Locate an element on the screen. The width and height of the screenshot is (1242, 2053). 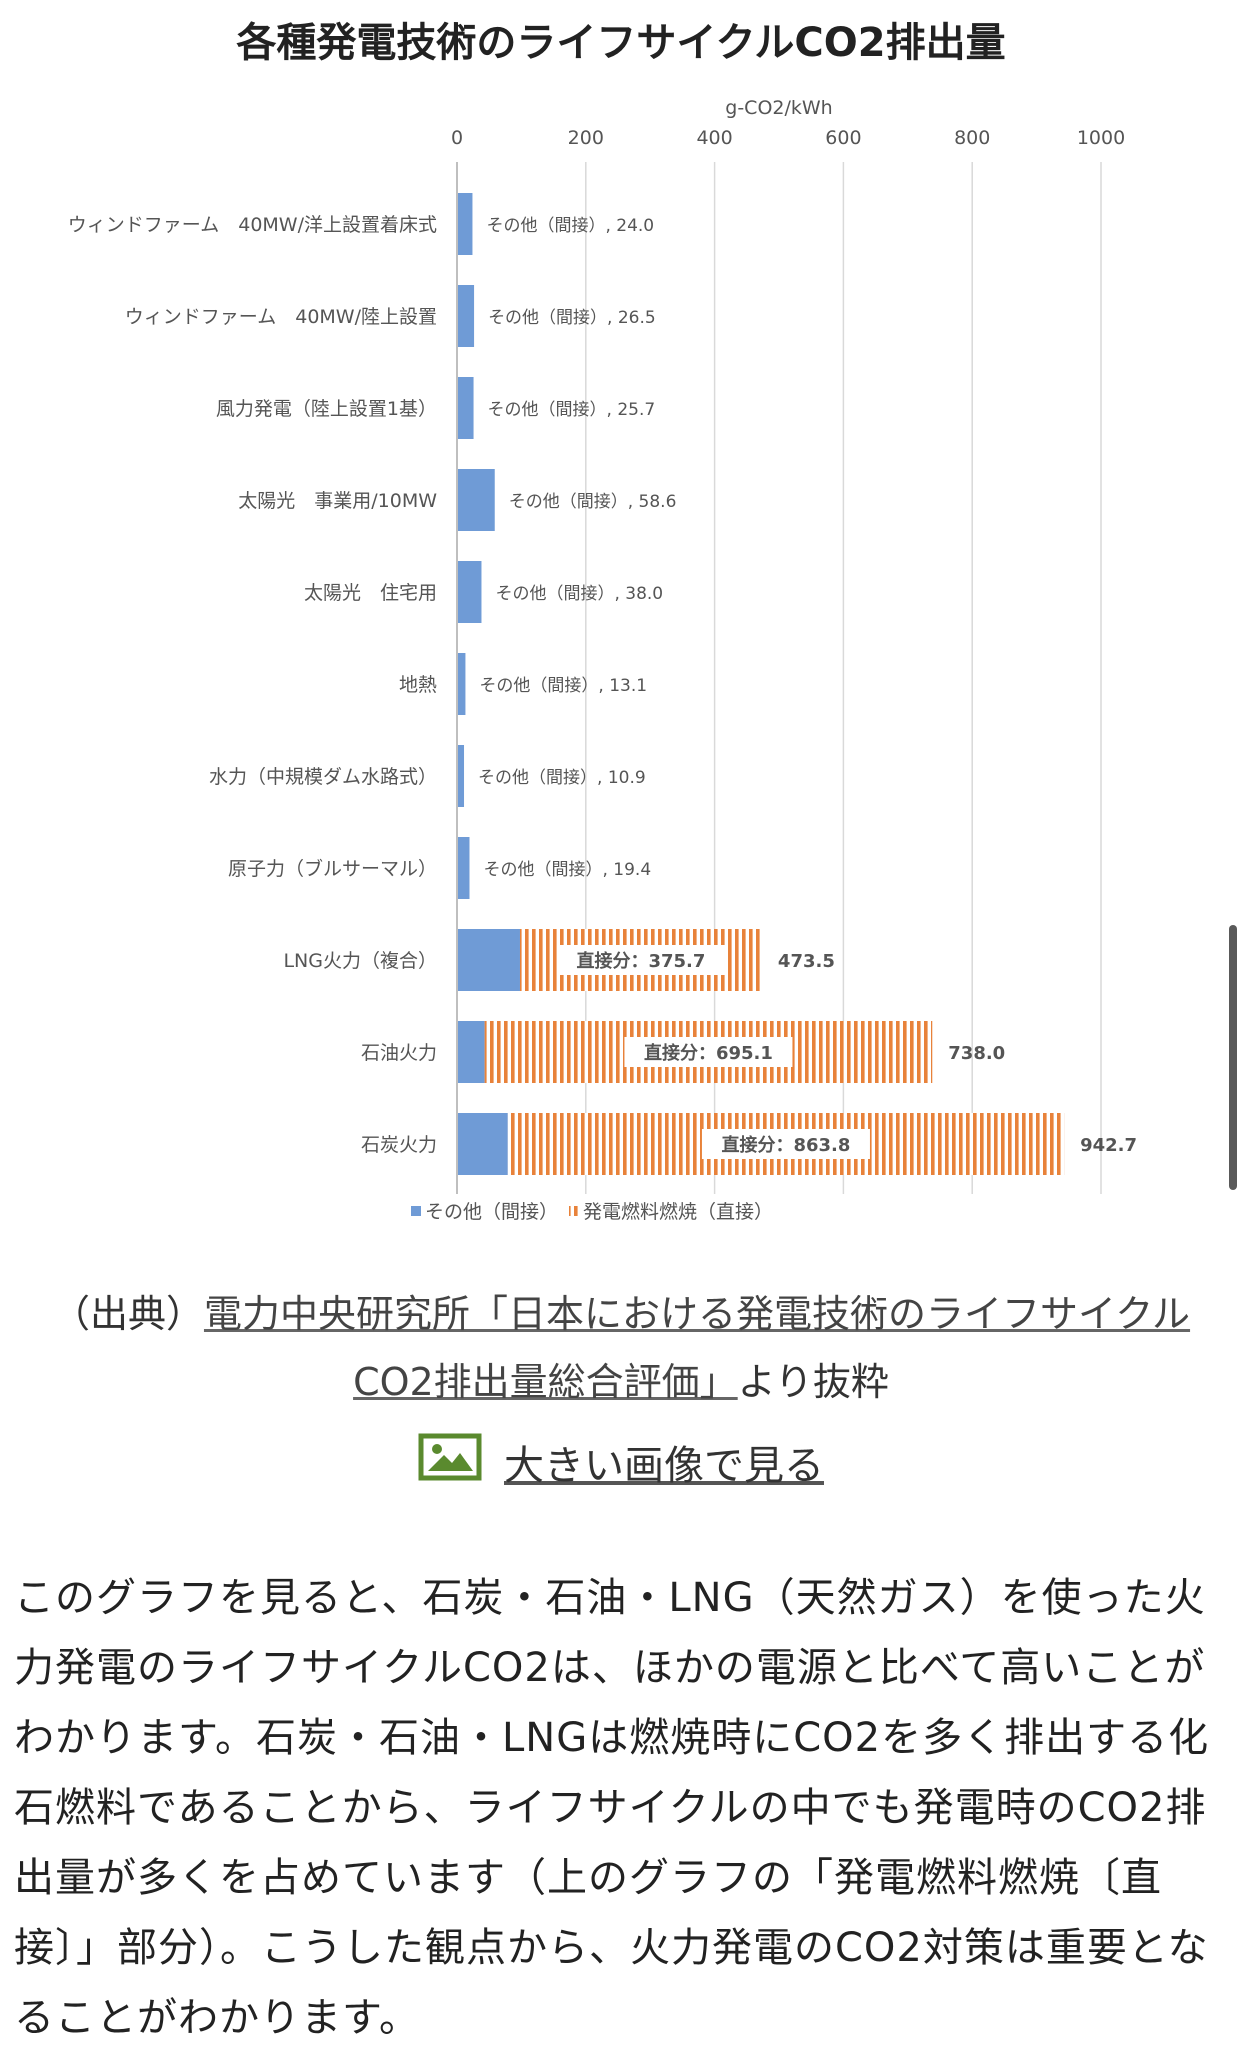
data-label: 直接分：695.1 is located at coordinates (708, 1053).